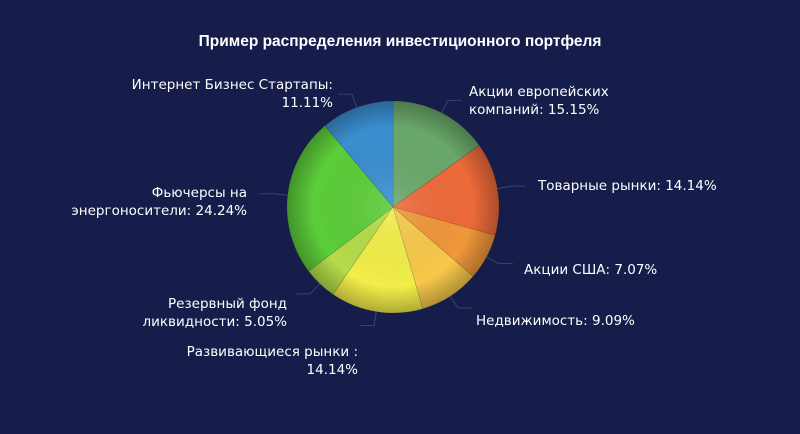 This screenshot has height=434, width=800. I want to click on label-internet-startups: Интернет Бизнес Стартапы: 11.11%, so click(232, 94).